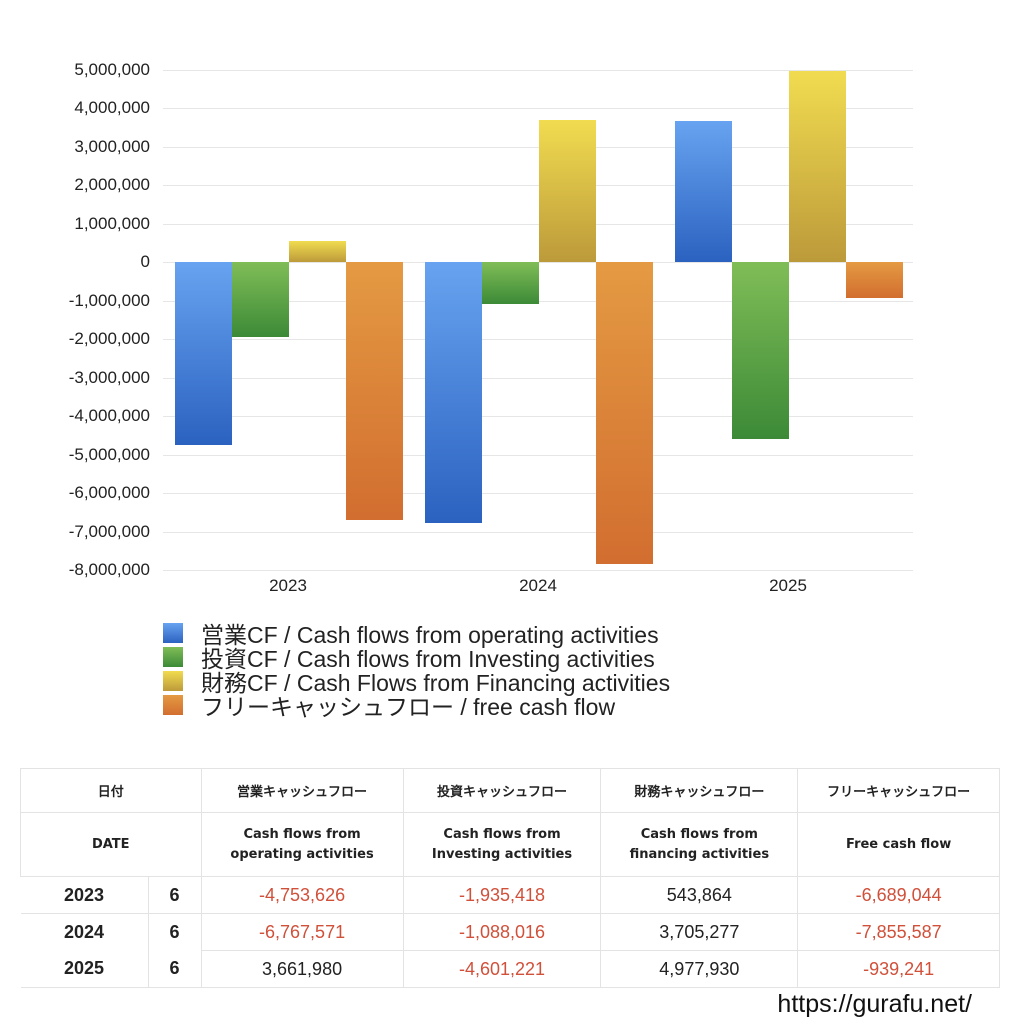 The height and width of the screenshot is (1024, 1024). What do you see at coordinates (109, 416) in the screenshot?
I see `y-tick-label: -4,000,000` at bounding box center [109, 416].